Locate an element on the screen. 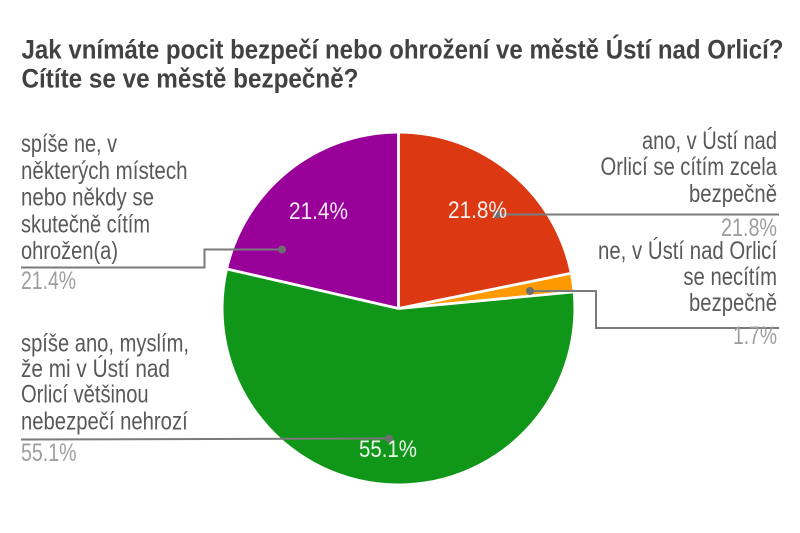 The image size is (800, 533). svg-text: ano, v Ústí nad is located at coordinates (709, 140).